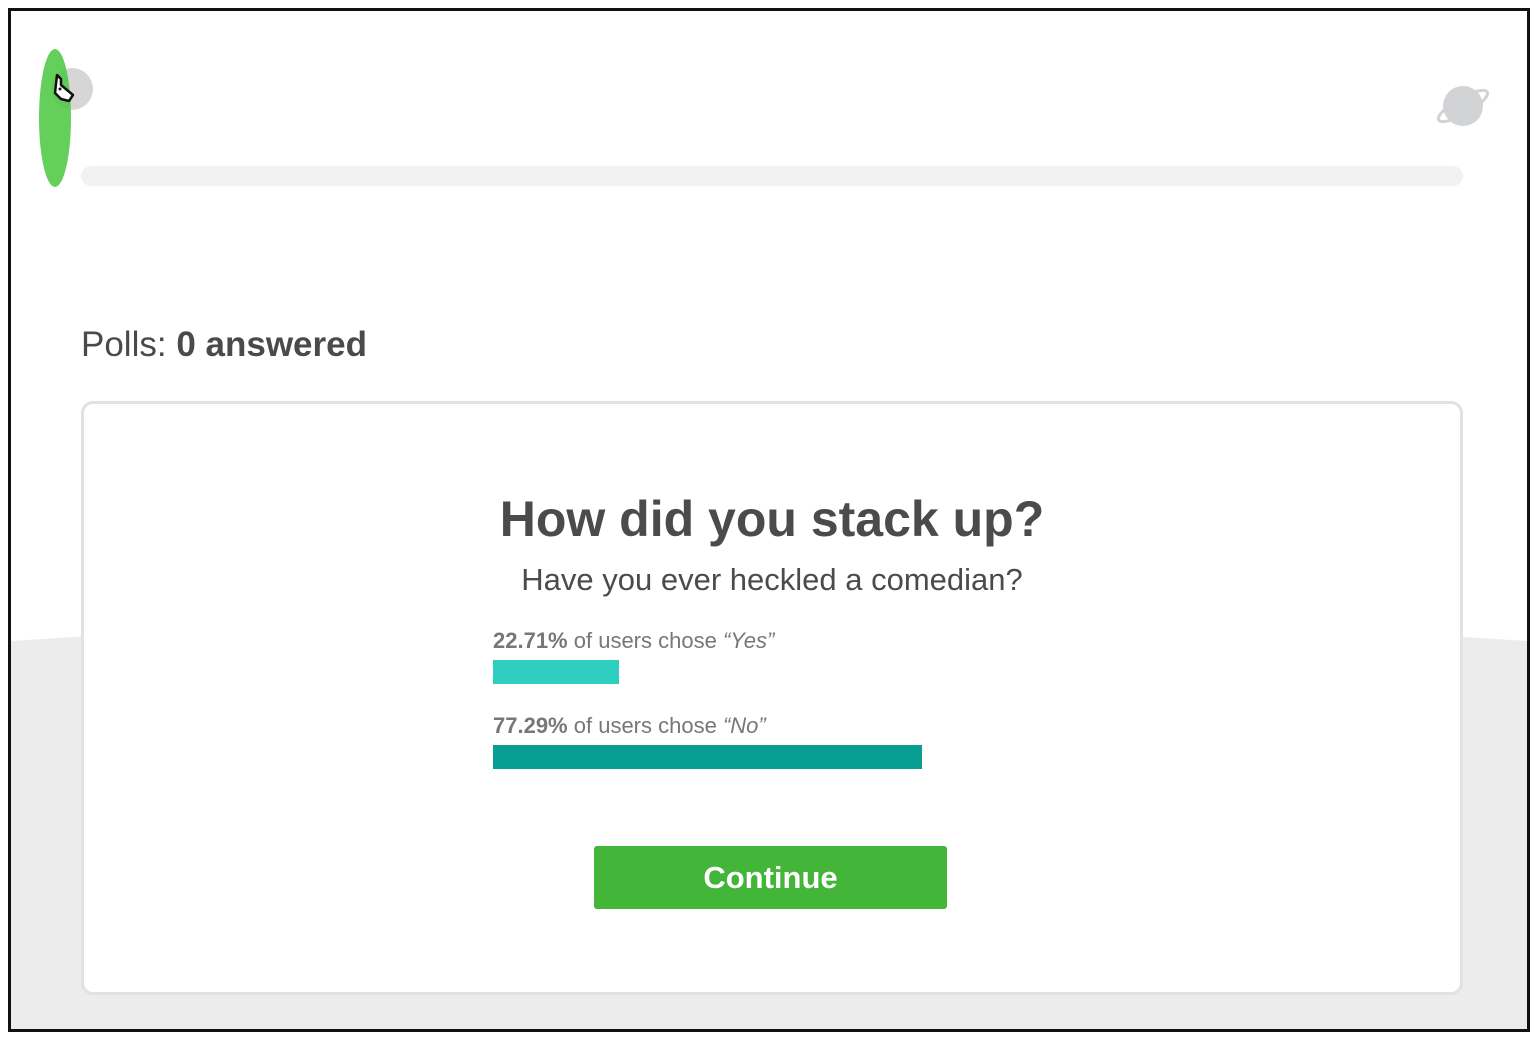 The height and width of the screenshot is (1039, 1536). I want to click on polls-label: Polls:, so click(124, 344).